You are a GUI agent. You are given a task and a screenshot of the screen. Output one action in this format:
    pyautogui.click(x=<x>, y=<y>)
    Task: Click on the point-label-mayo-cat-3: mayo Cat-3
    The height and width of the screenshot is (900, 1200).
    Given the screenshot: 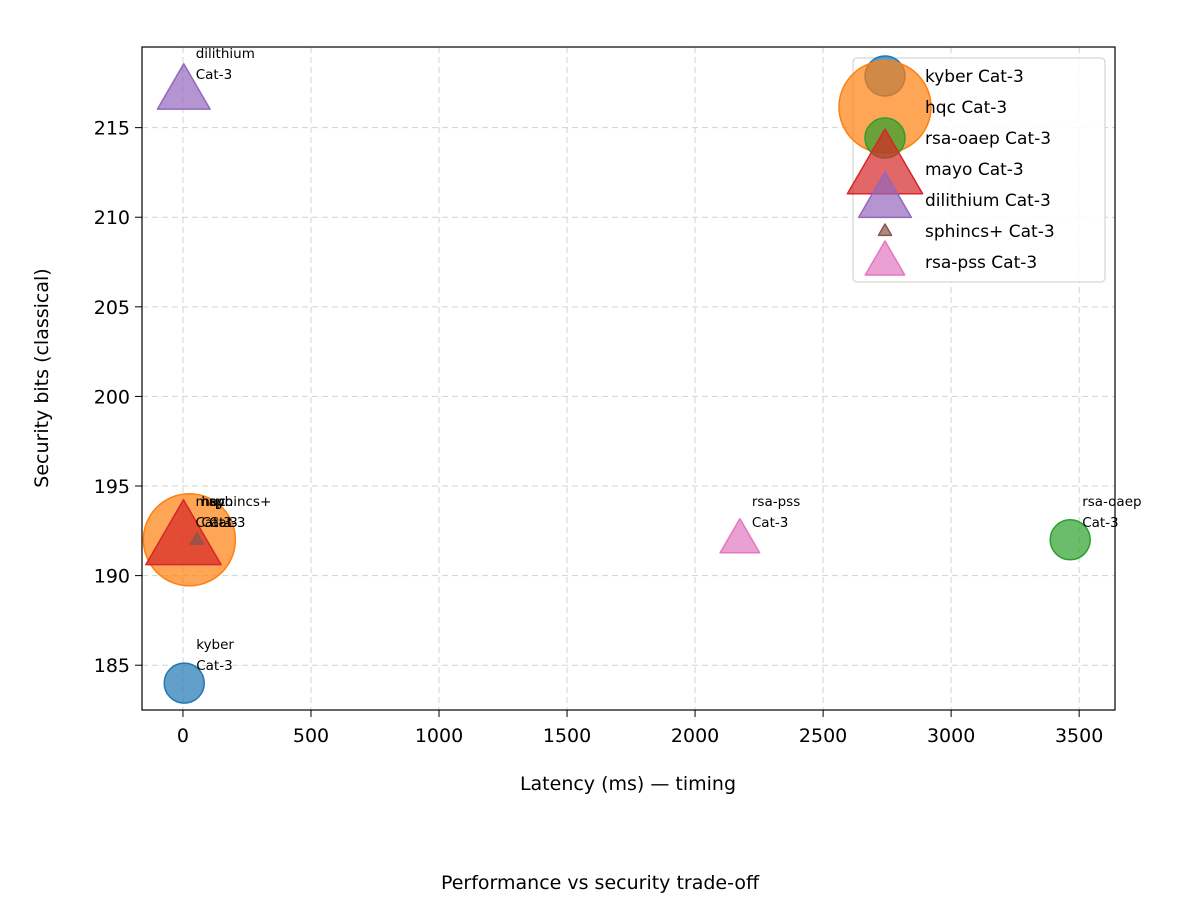 What is the action you would take?
    pyautogui.click(x=214, y=512)
    